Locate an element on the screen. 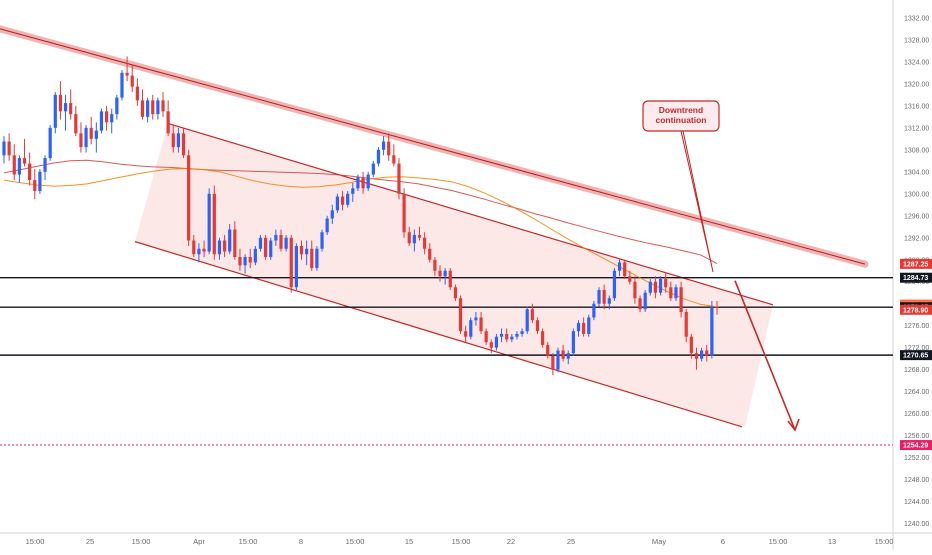  callout-box is located at coordinates (681, 116).